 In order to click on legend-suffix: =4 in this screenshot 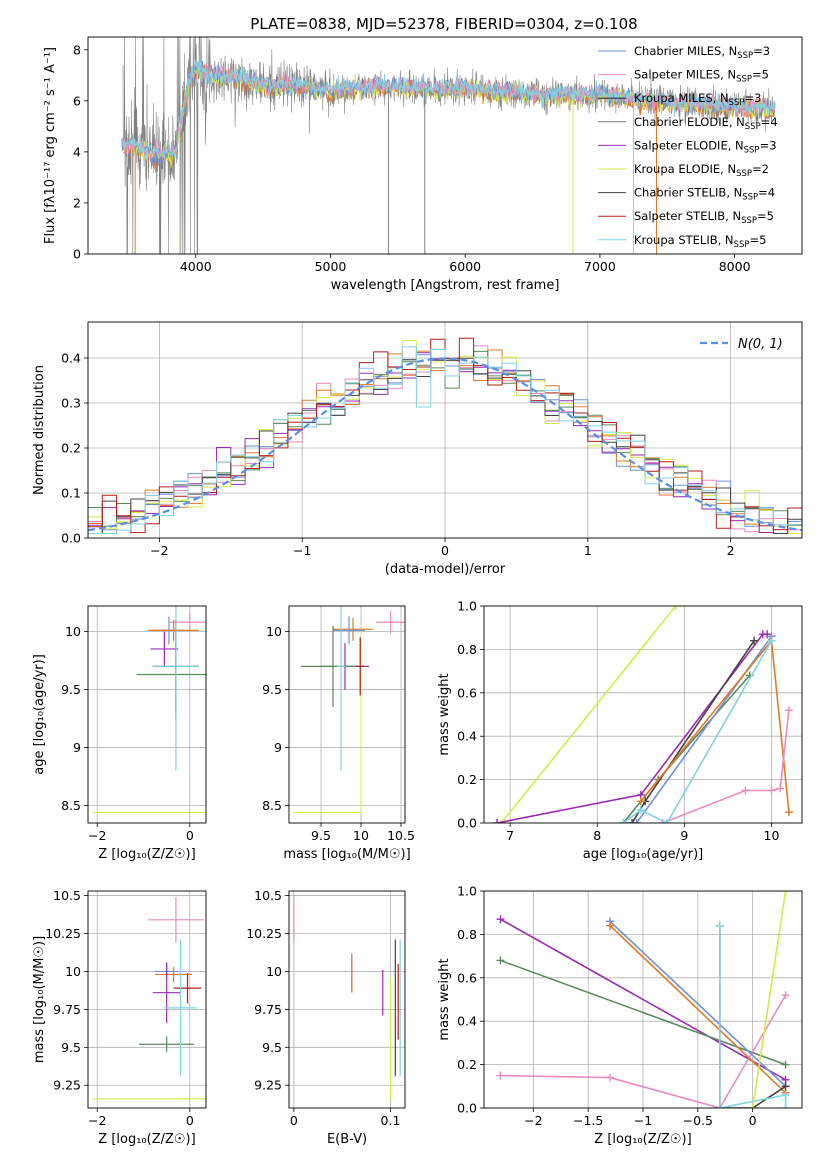, I will do `click(766, 193)`.